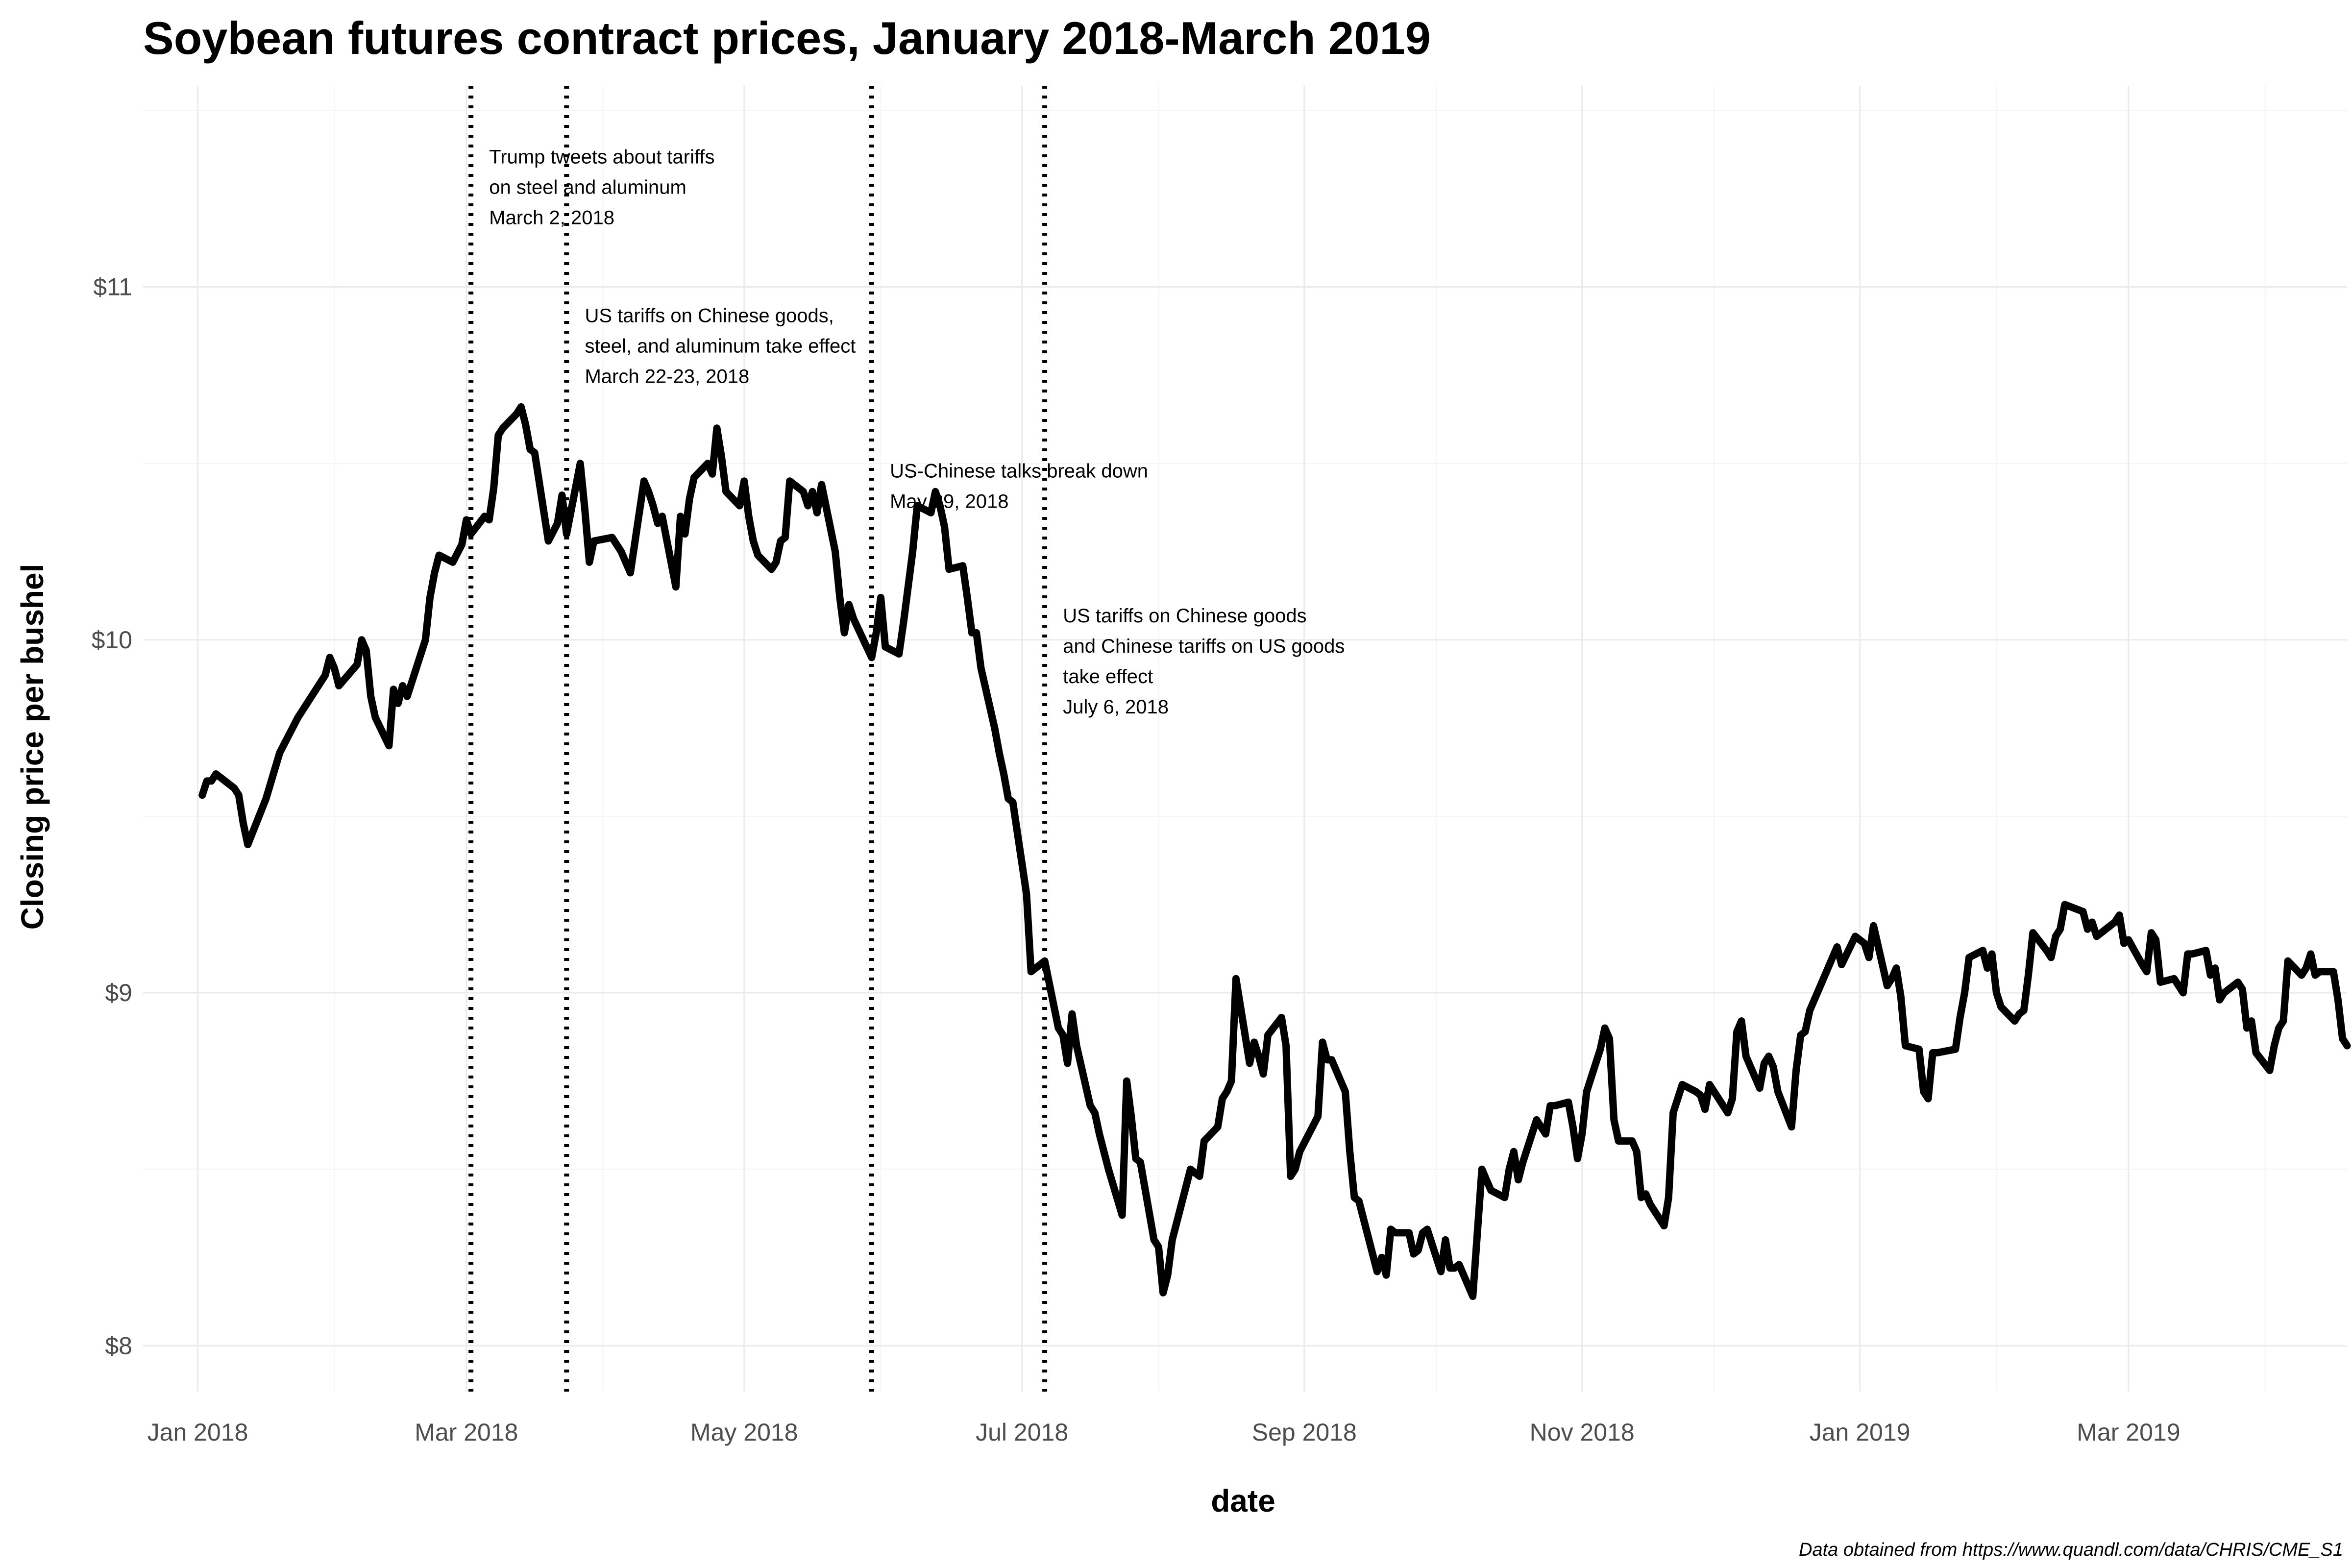 The image size is (2352, 1568). Describe the element at coordinates (720, 346) in the screenshot. I see `event-annotation-line: steel, and aluminum take effect` at that location.